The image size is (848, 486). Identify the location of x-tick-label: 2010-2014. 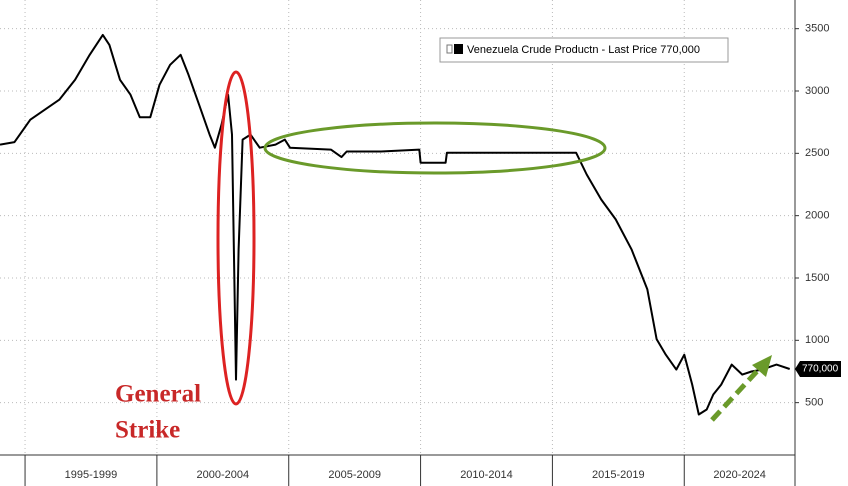
(486, 475).